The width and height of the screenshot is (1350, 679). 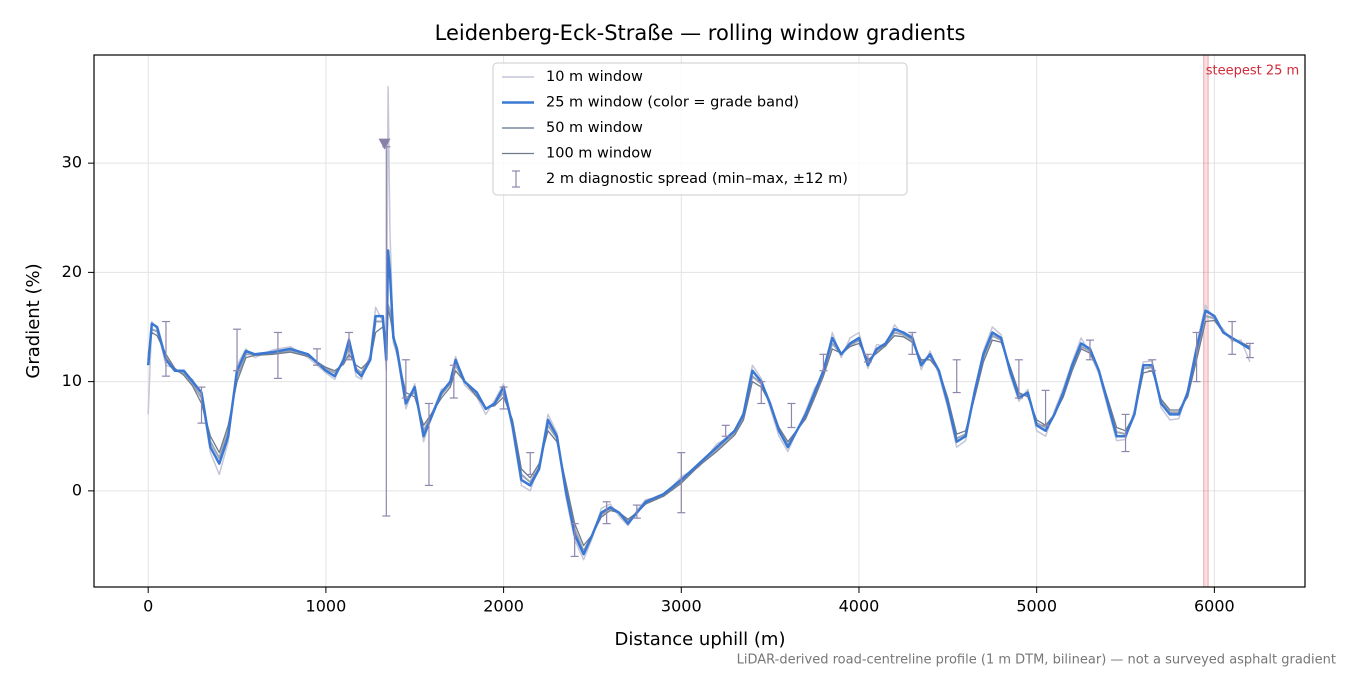 I want to click on x-tick-label: 6000, so click(x=1214, y=606).